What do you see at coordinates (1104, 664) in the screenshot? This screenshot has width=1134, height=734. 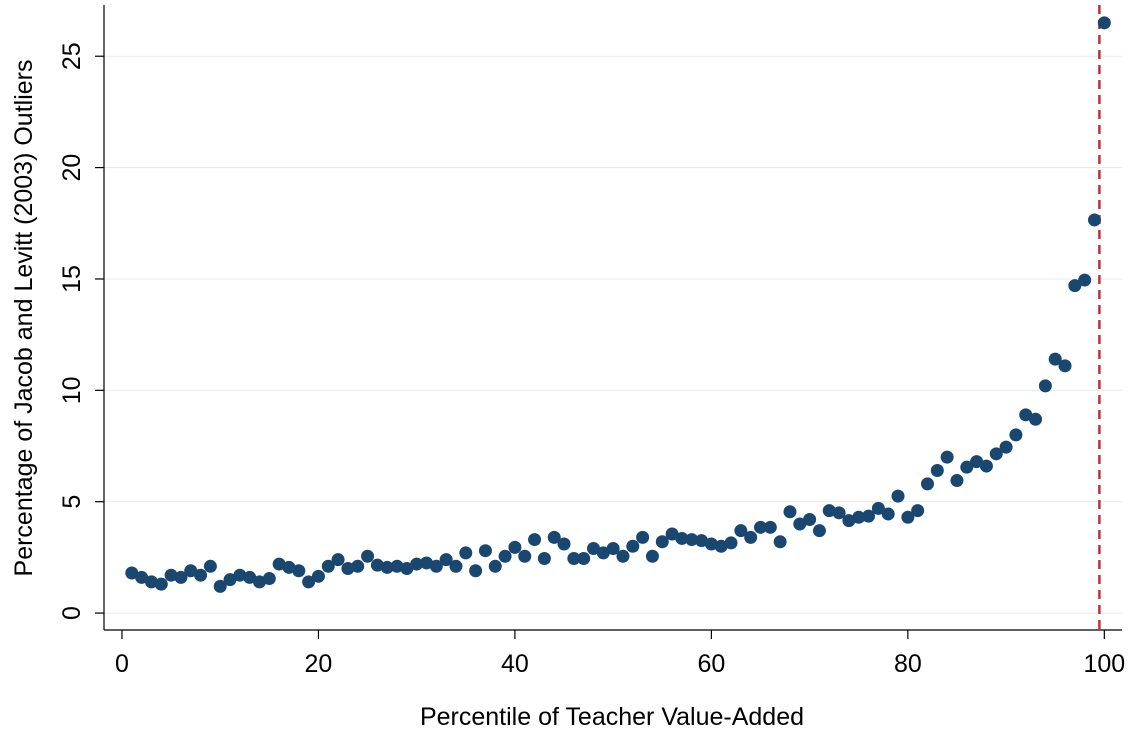 I see `x-tick-label: 100` at bounding box center [1104, 664].